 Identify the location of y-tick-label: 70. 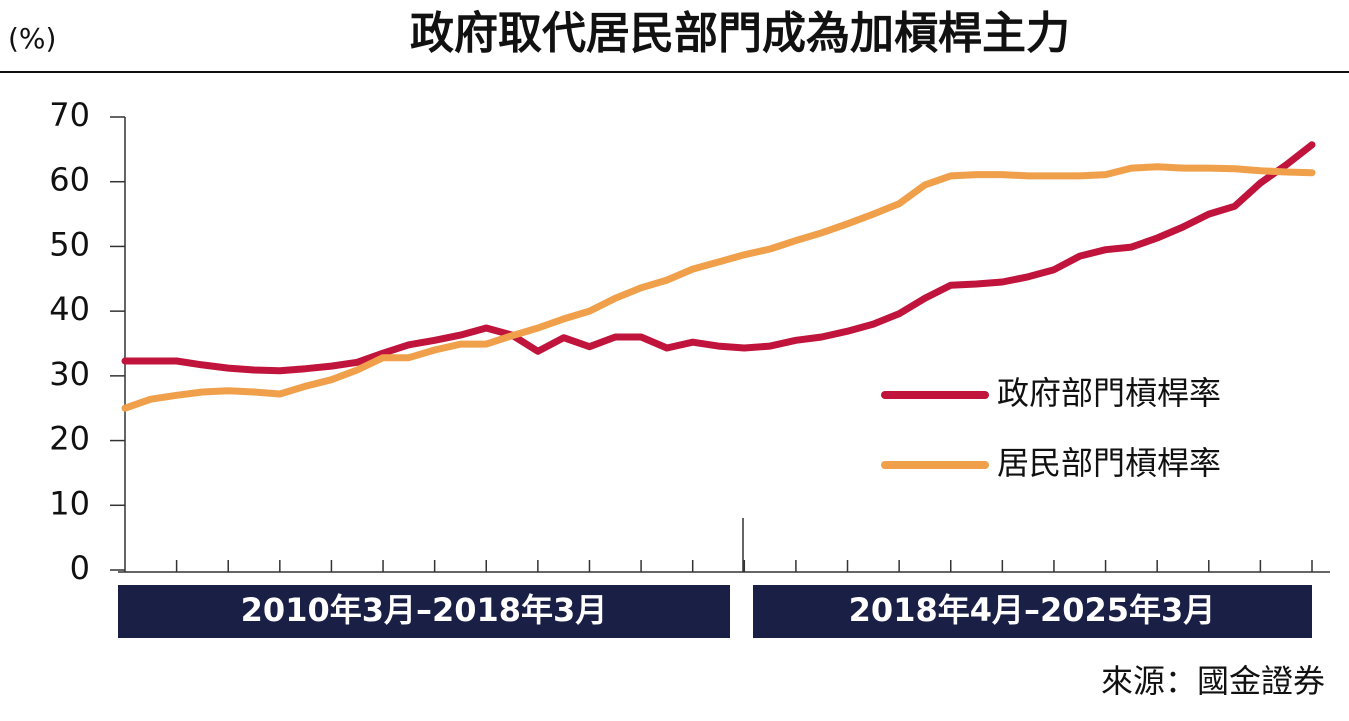
(69, 115).